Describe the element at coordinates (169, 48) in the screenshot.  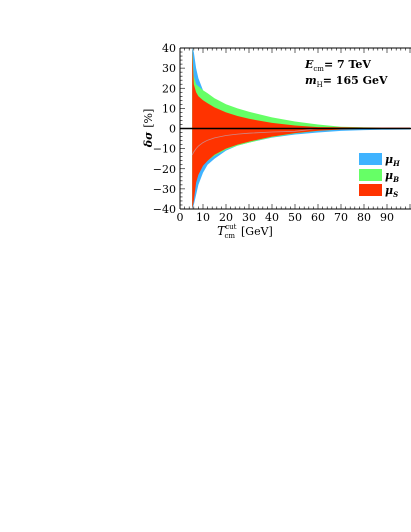
I see `y-tick-label: 40` at that location.